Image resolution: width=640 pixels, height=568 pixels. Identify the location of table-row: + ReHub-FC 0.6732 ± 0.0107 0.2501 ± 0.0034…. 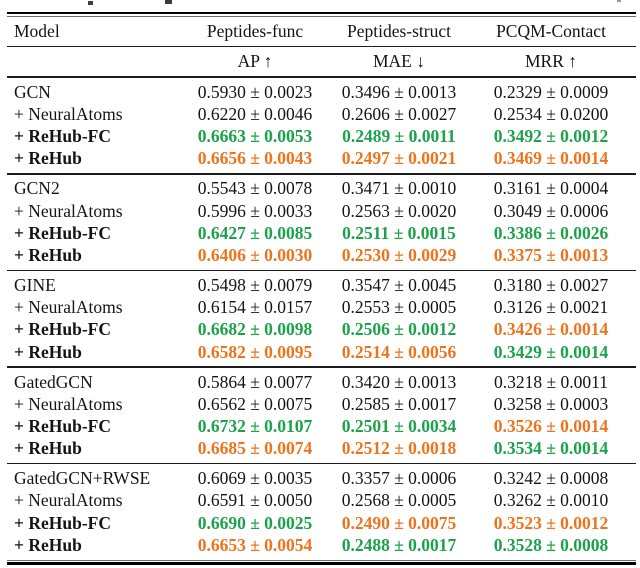
(321, 426).